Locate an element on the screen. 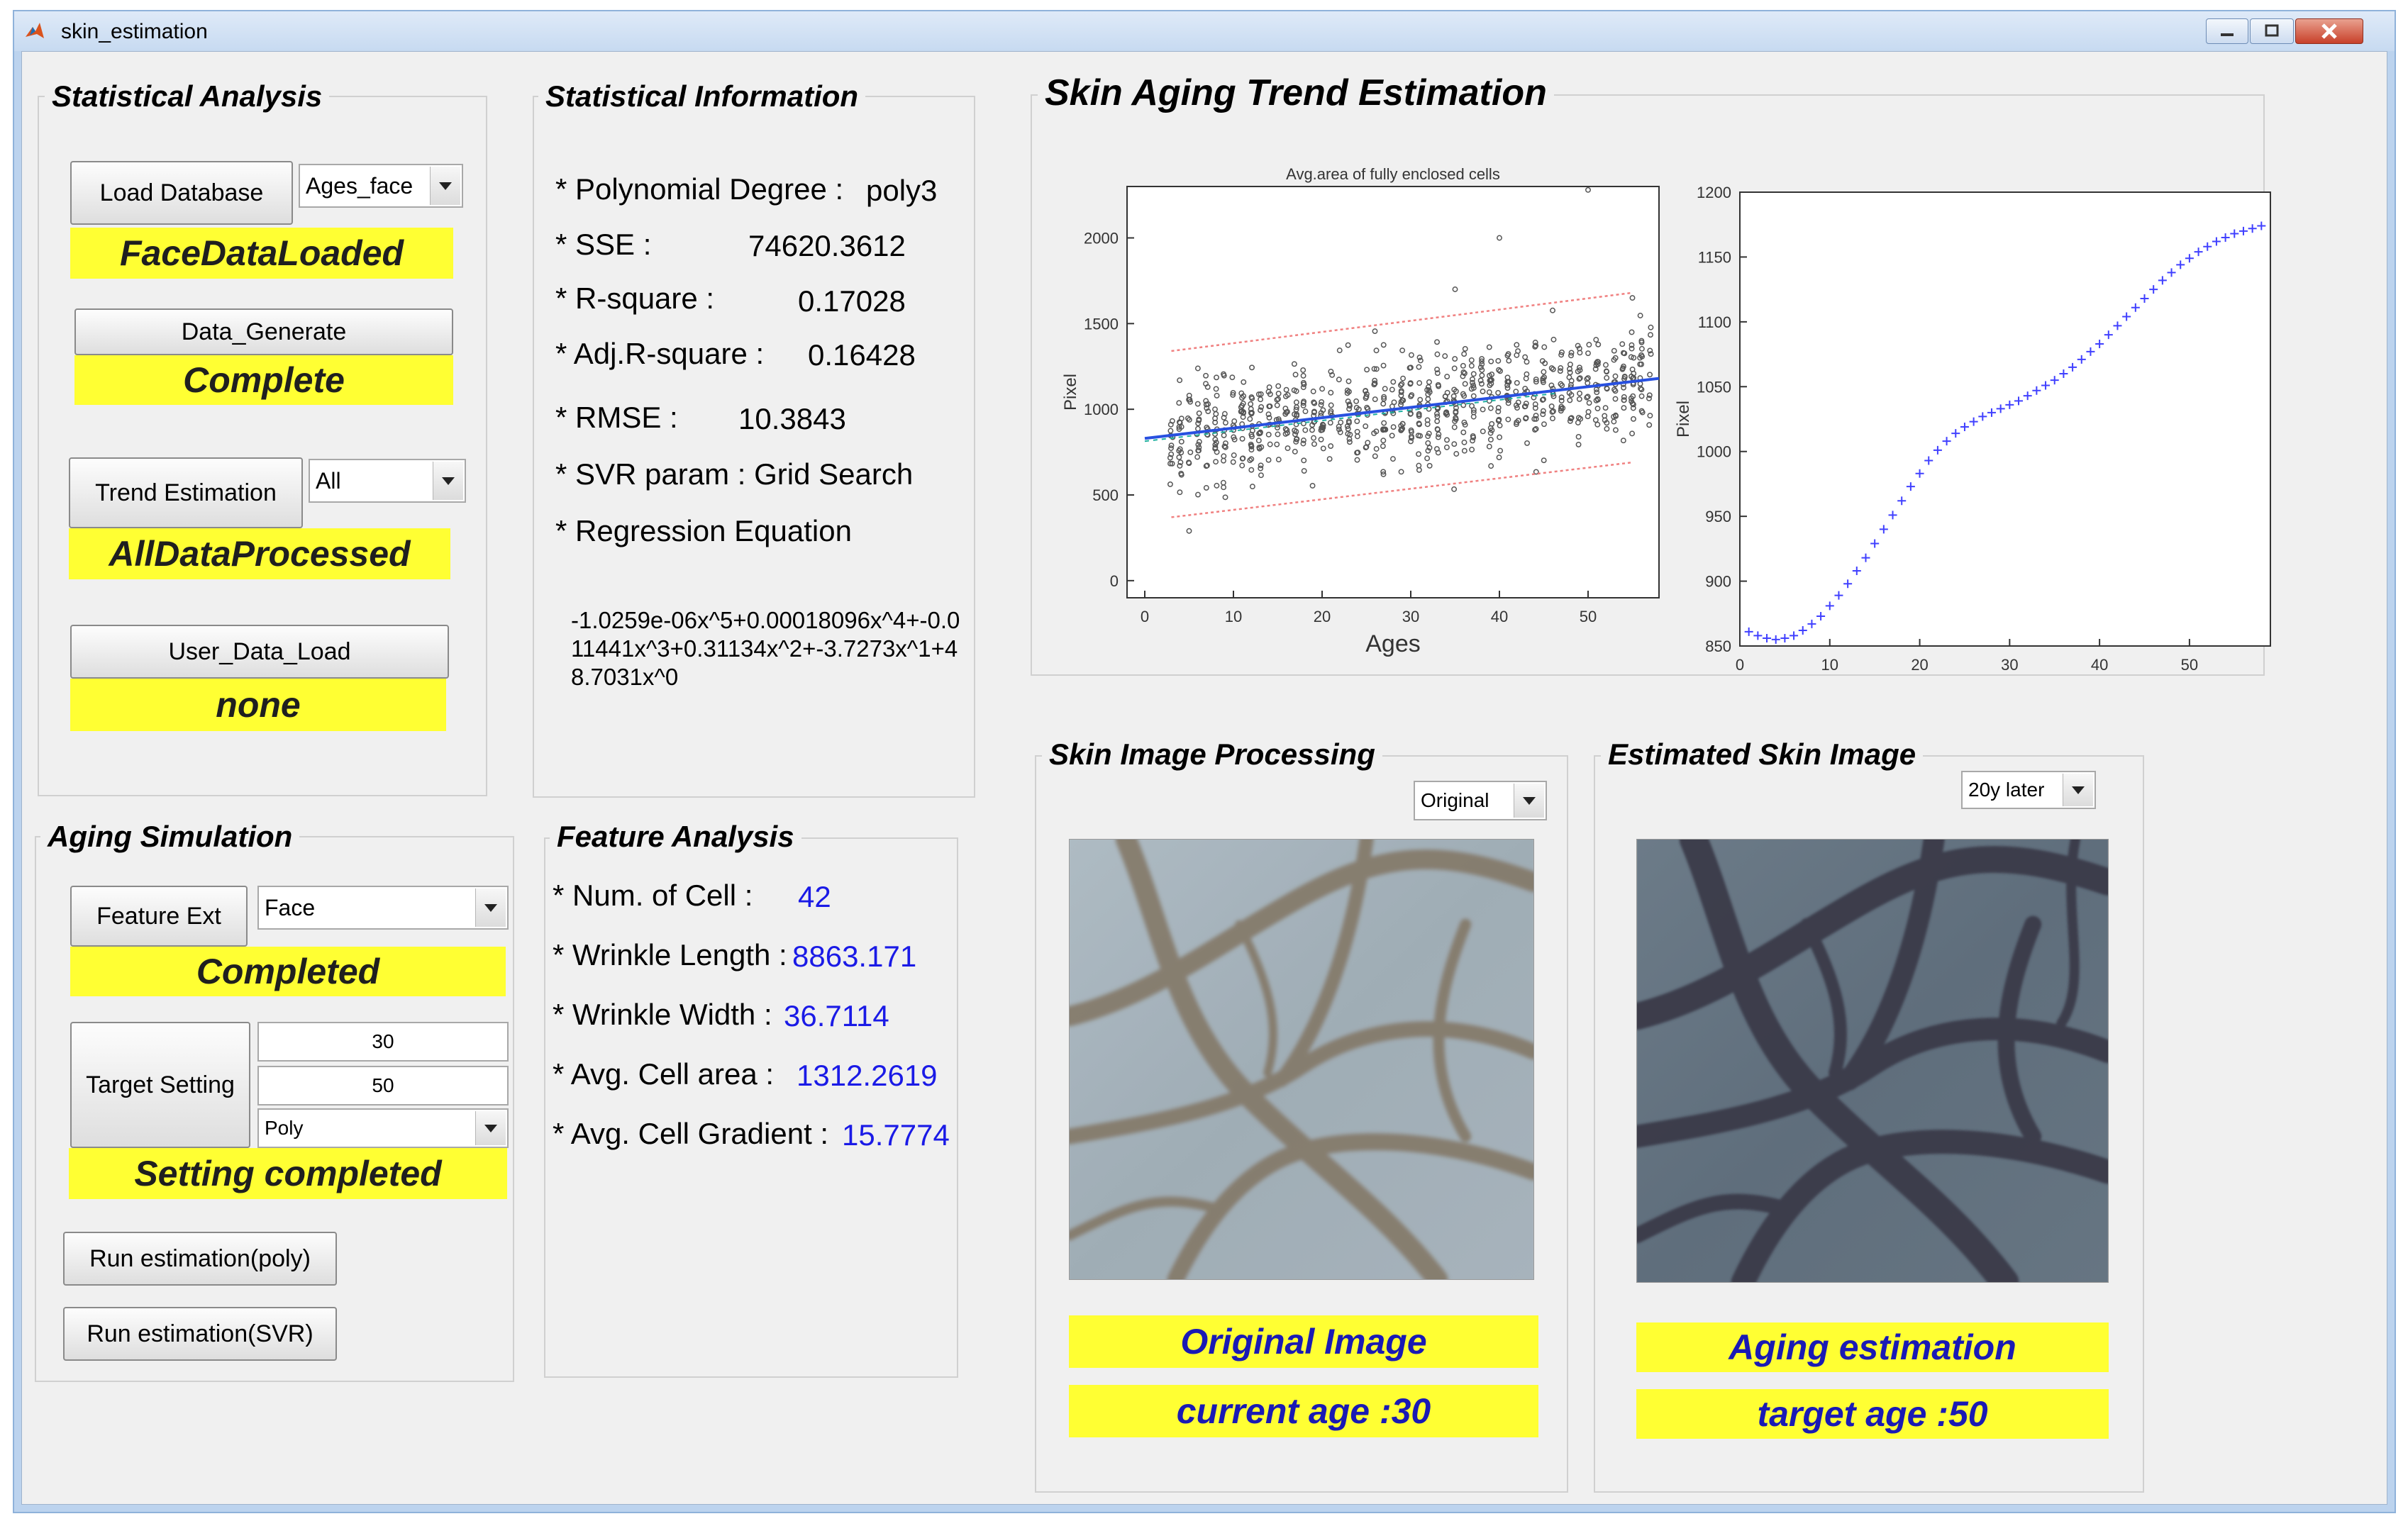 Image resolution: width=2408 pixels, height=1526 pixels. avg-cell-gradient-value: 15.7774 is located at coordinates (896, 1135).